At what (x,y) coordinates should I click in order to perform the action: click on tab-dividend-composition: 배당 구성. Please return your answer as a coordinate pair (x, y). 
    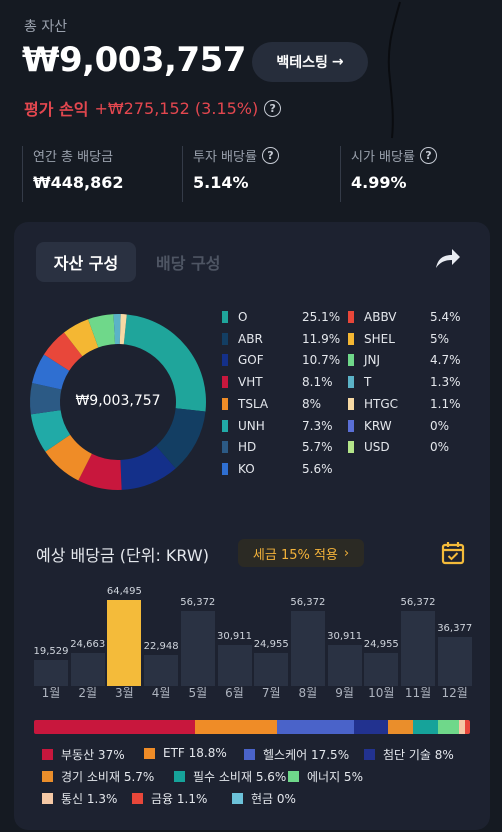
    Looking at the image, I should click on (188, 263).